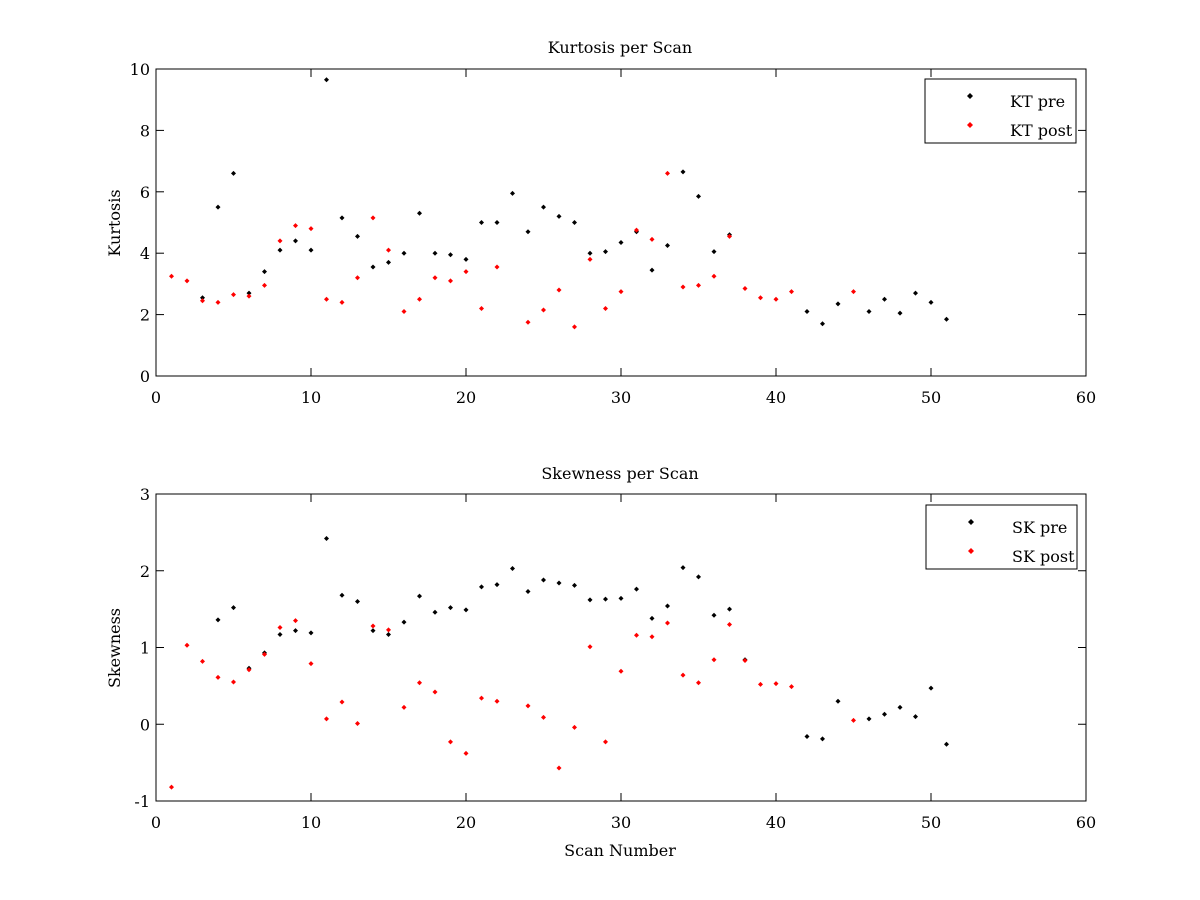 This screenshot has height=900, width=1200. I want to click on kurtosis-legend-label-kt-post: KT post, so click(1041, 130).